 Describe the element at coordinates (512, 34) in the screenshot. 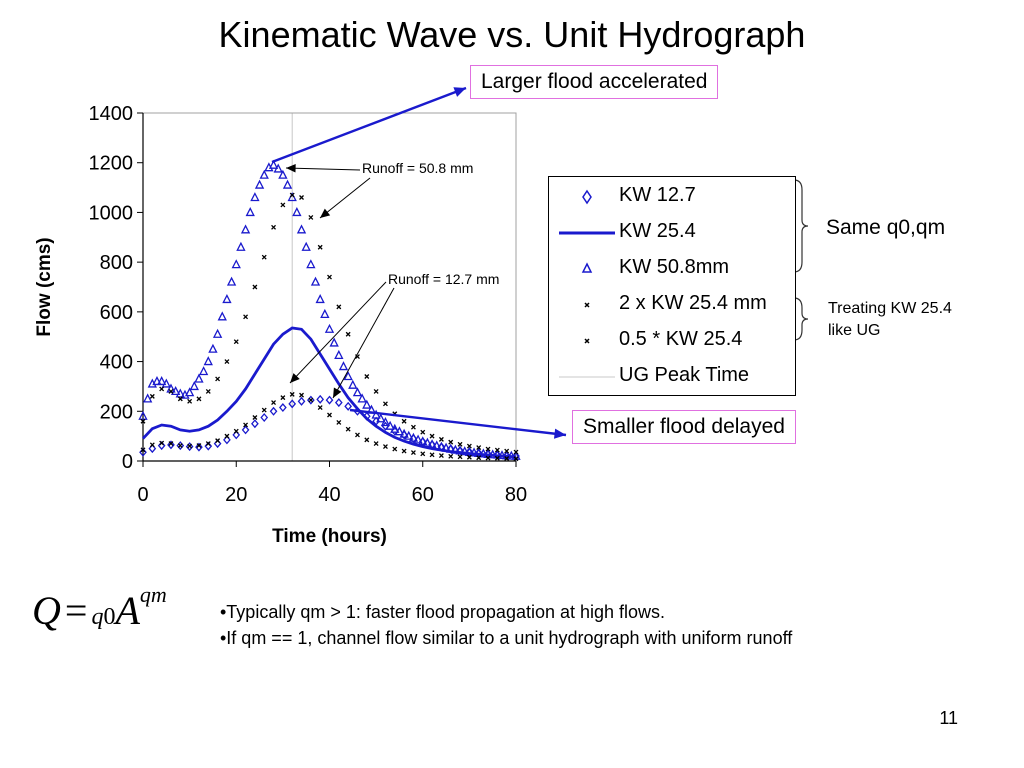

I see `slide-title: Kinematic Wave vs. Unit Hydrograph` at that location.